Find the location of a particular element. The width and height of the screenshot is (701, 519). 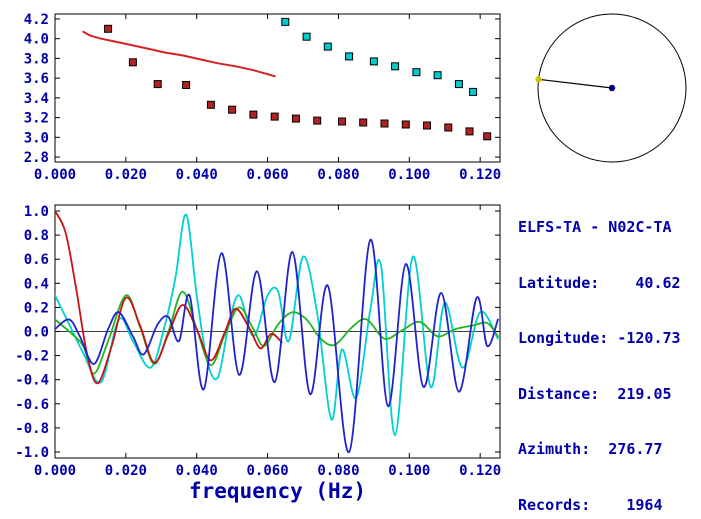

waveforms-ytick-label: -0.2 is located at coordinates (32, 357).